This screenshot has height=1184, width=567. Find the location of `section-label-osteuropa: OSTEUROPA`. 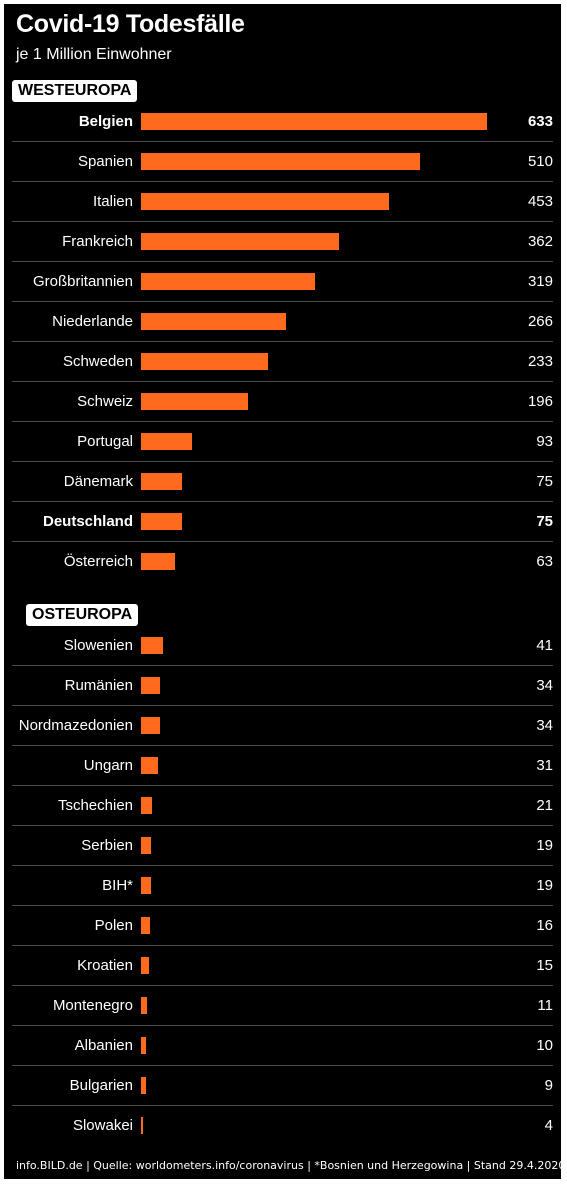

section-label-osteuropa: OSTEUROPA is located at coordinates (82, 615).